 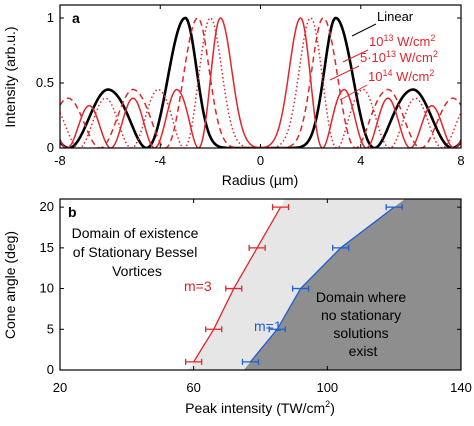 What do you see at coordinates (344, 73) in the screenshot?
I see `legend-5e13-pointer` at bounding box center [344, 73].